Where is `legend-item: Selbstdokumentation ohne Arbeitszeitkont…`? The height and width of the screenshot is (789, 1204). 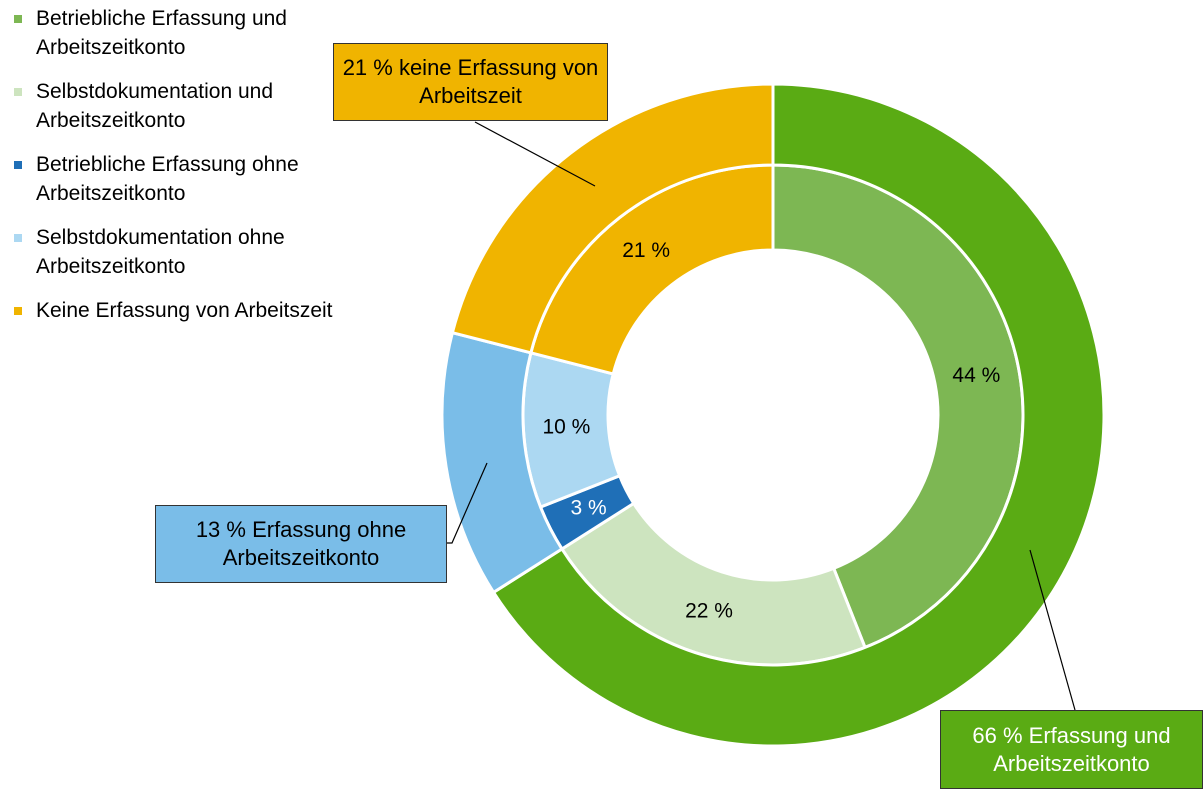
legend-item: Selbstdokumentation ohne Arbeitszeitkont… is located at coordinates (160, 252).